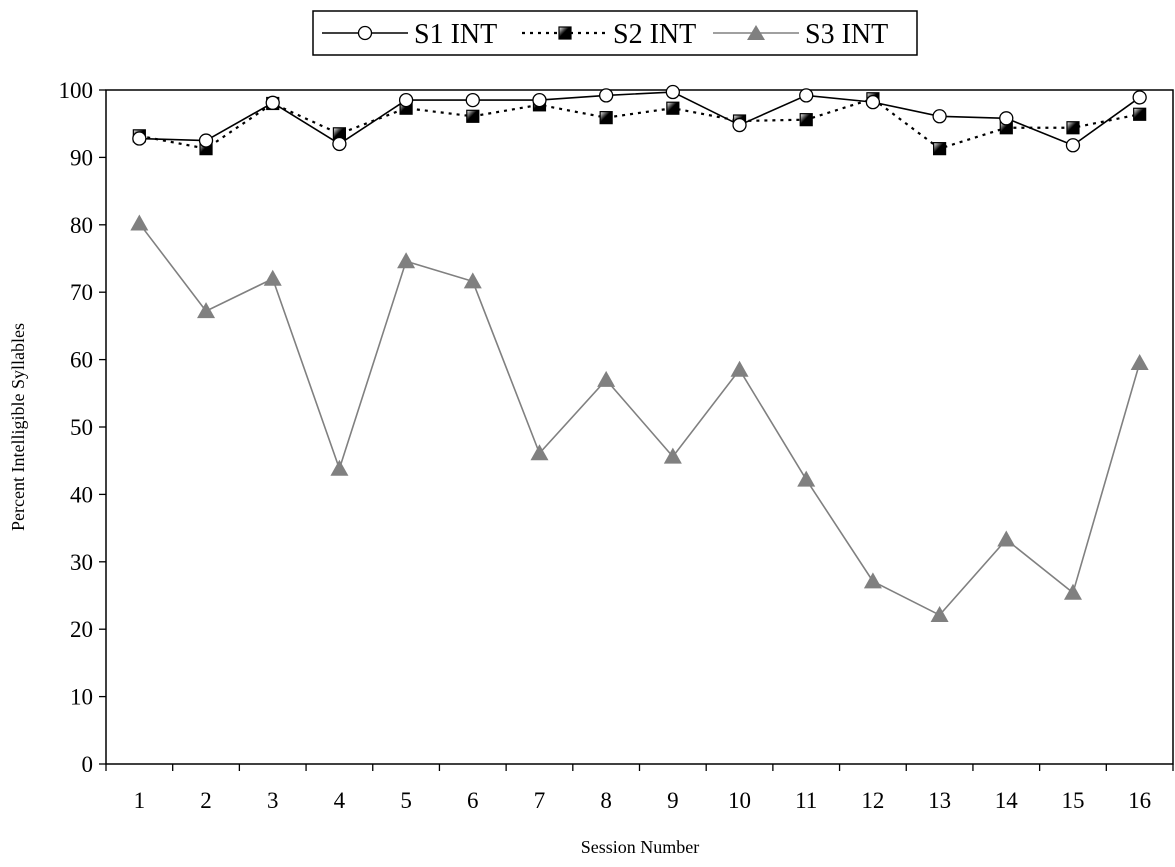 This screenshot has width=1175, height=867. What do you see at coordinates (1072, 800) in the screenshot?
I see `x-tick-label: 15` at bounding box center [1072, 800].